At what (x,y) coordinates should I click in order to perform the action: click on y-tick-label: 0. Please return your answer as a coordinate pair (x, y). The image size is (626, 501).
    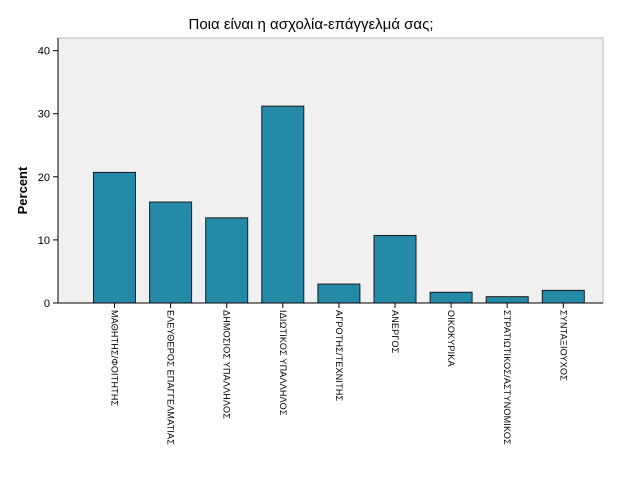
    Looking at the image, I should click on (47, 304).